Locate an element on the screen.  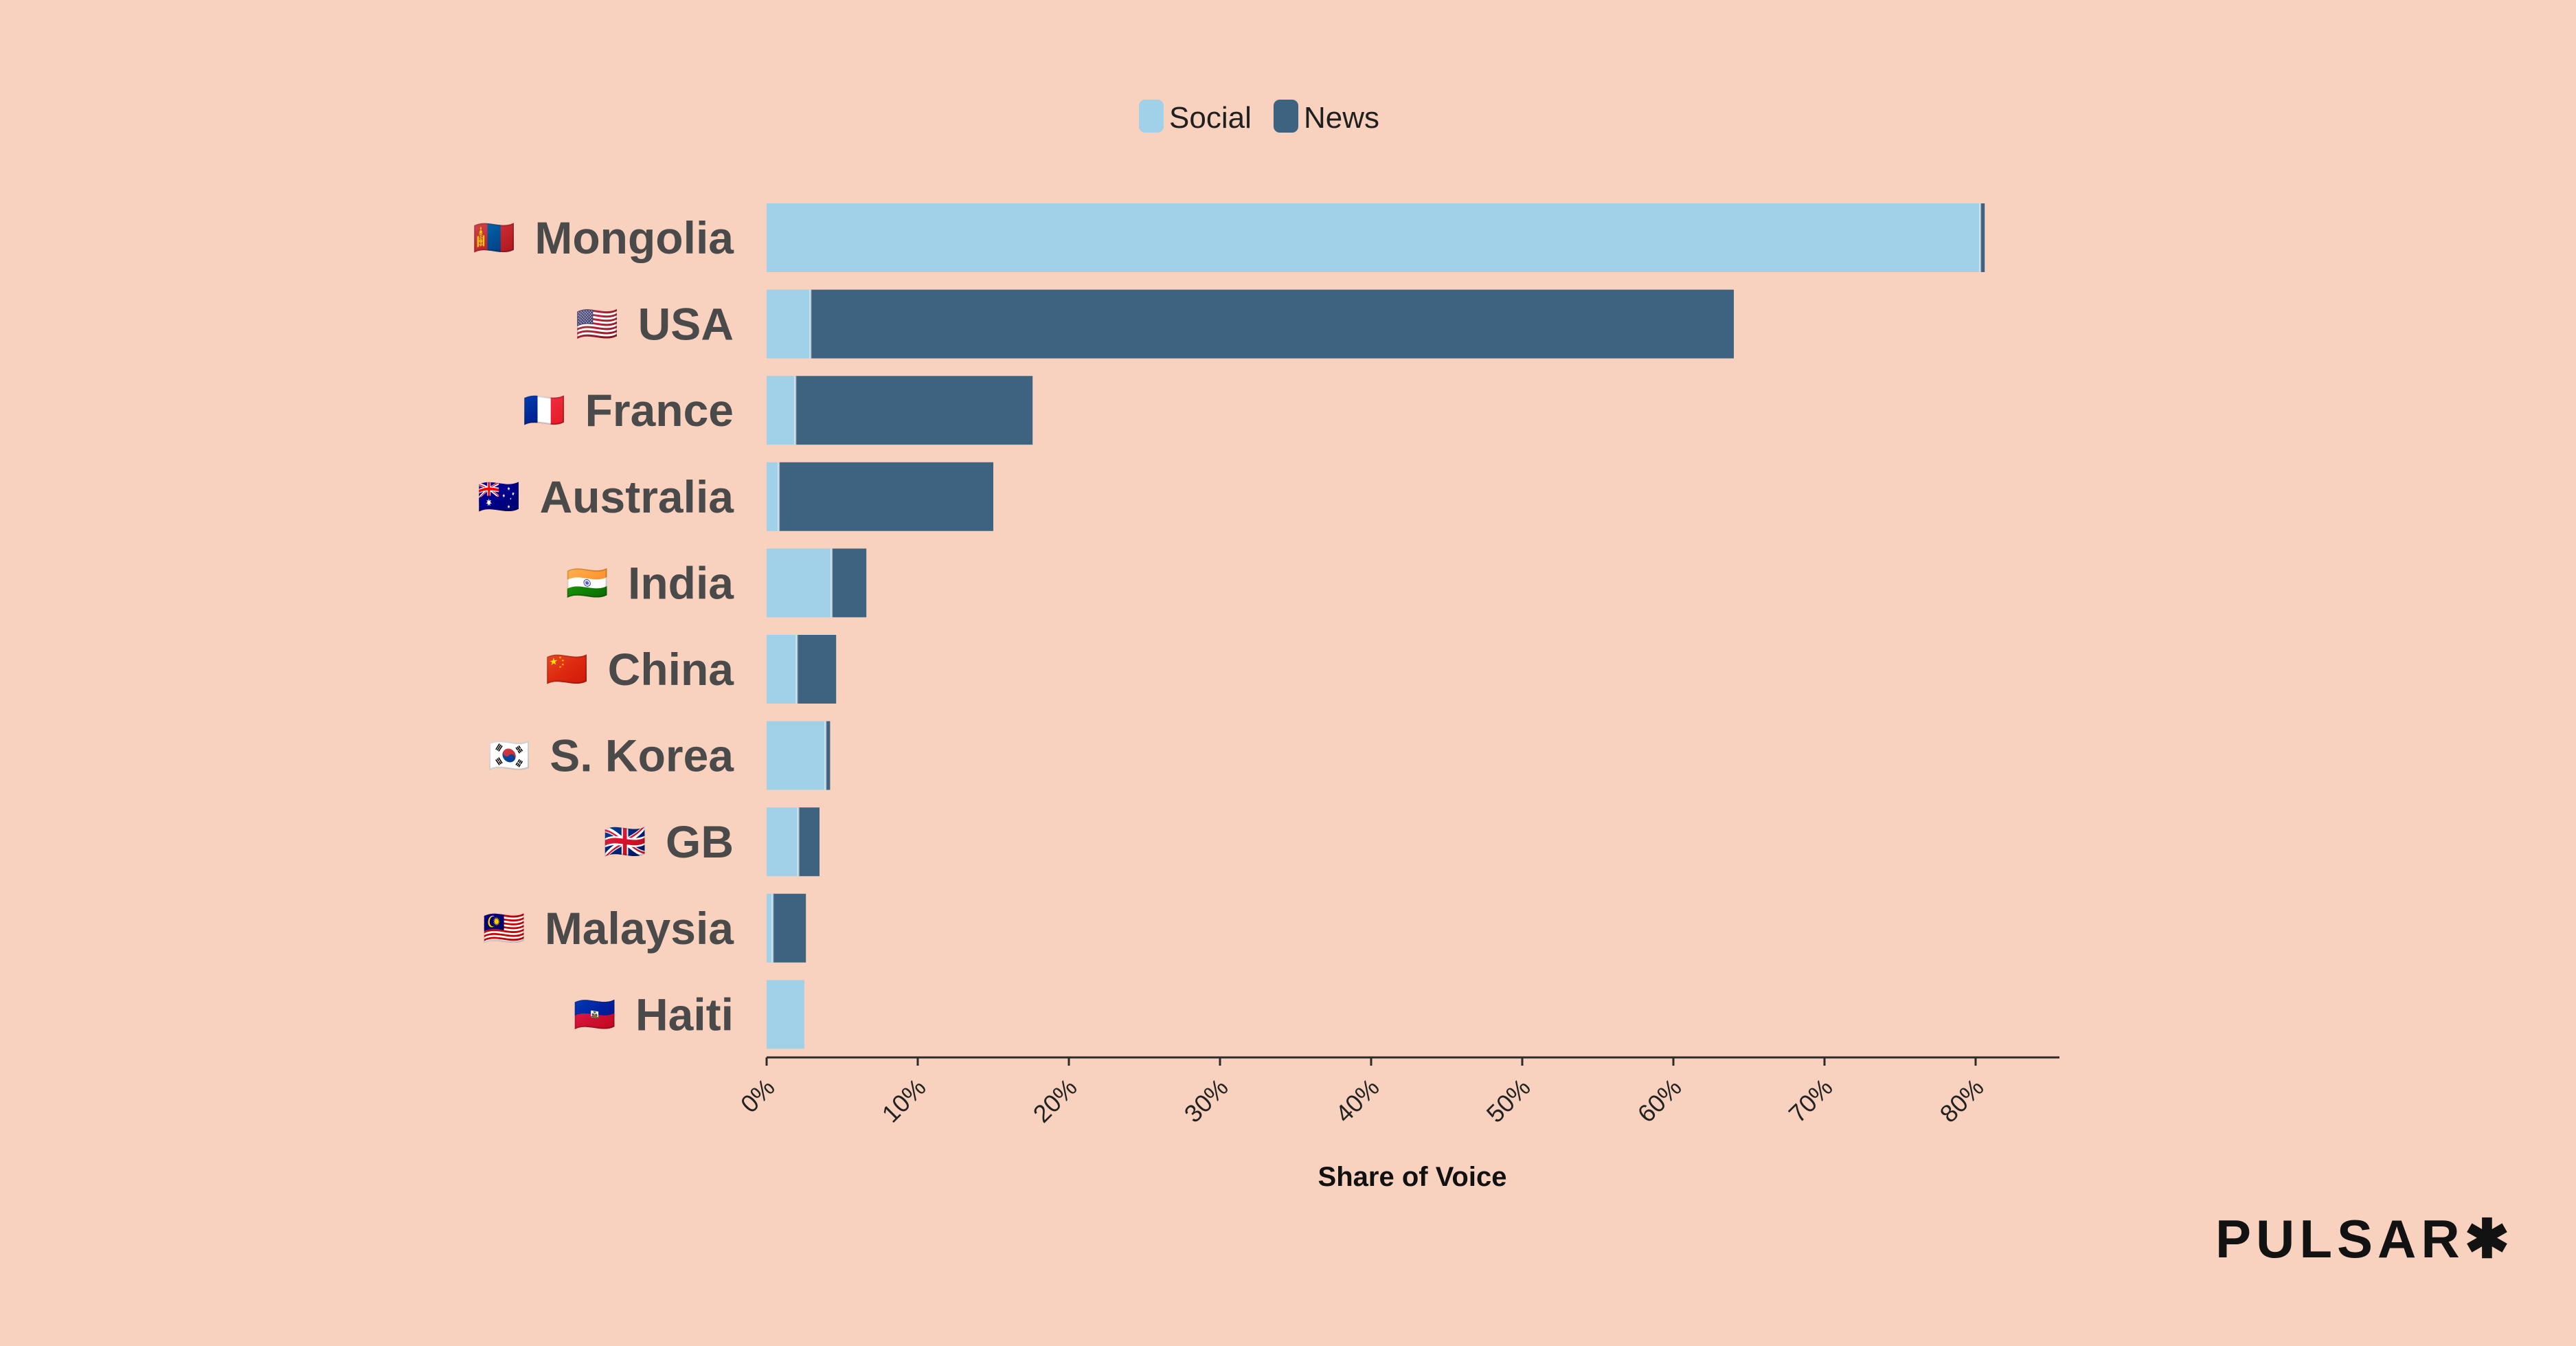
bar-news-france is located at coordinates (914, 410).